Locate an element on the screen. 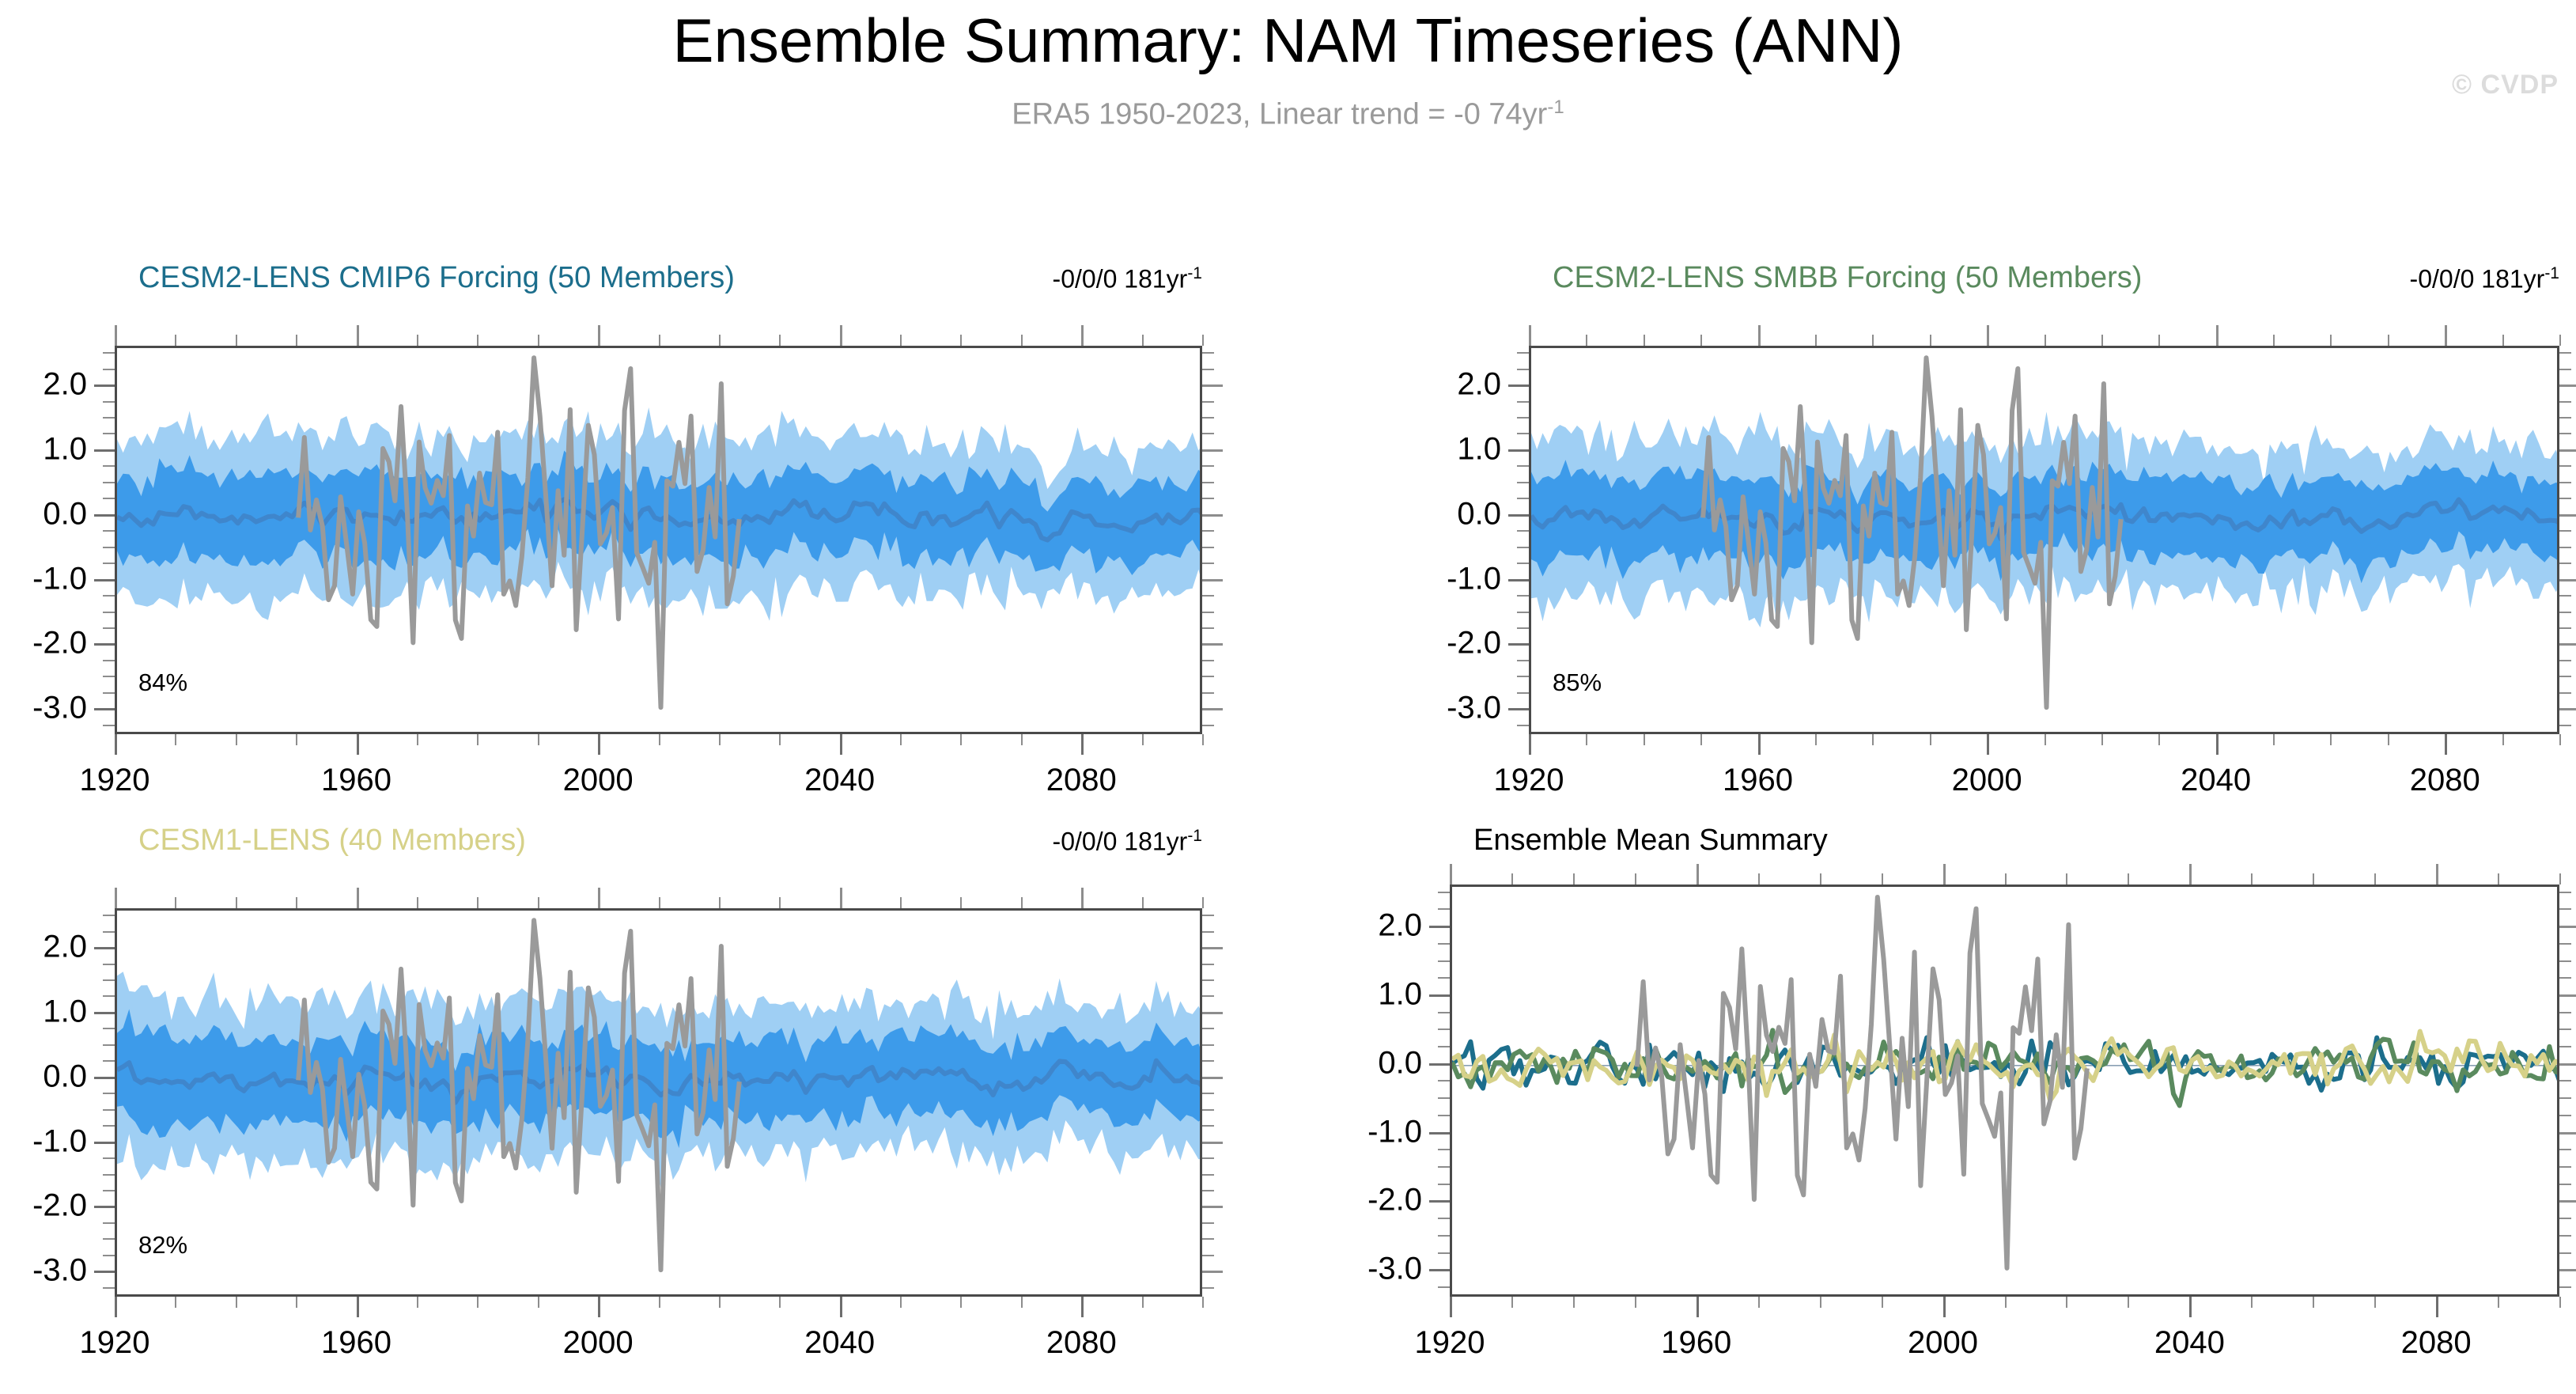  panel-trend-value: -0/0/0 181yr is located at coordinates (1120, 841).